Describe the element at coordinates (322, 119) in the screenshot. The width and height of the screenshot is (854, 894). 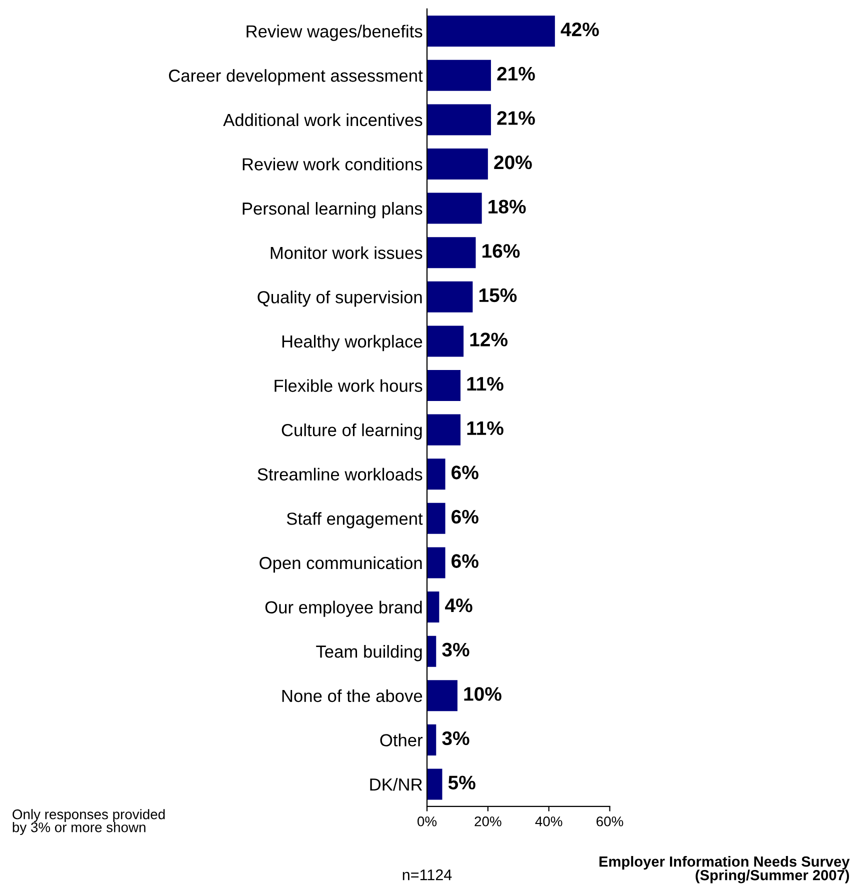
I see `y-tick-label: Additional work incentives` at that location.